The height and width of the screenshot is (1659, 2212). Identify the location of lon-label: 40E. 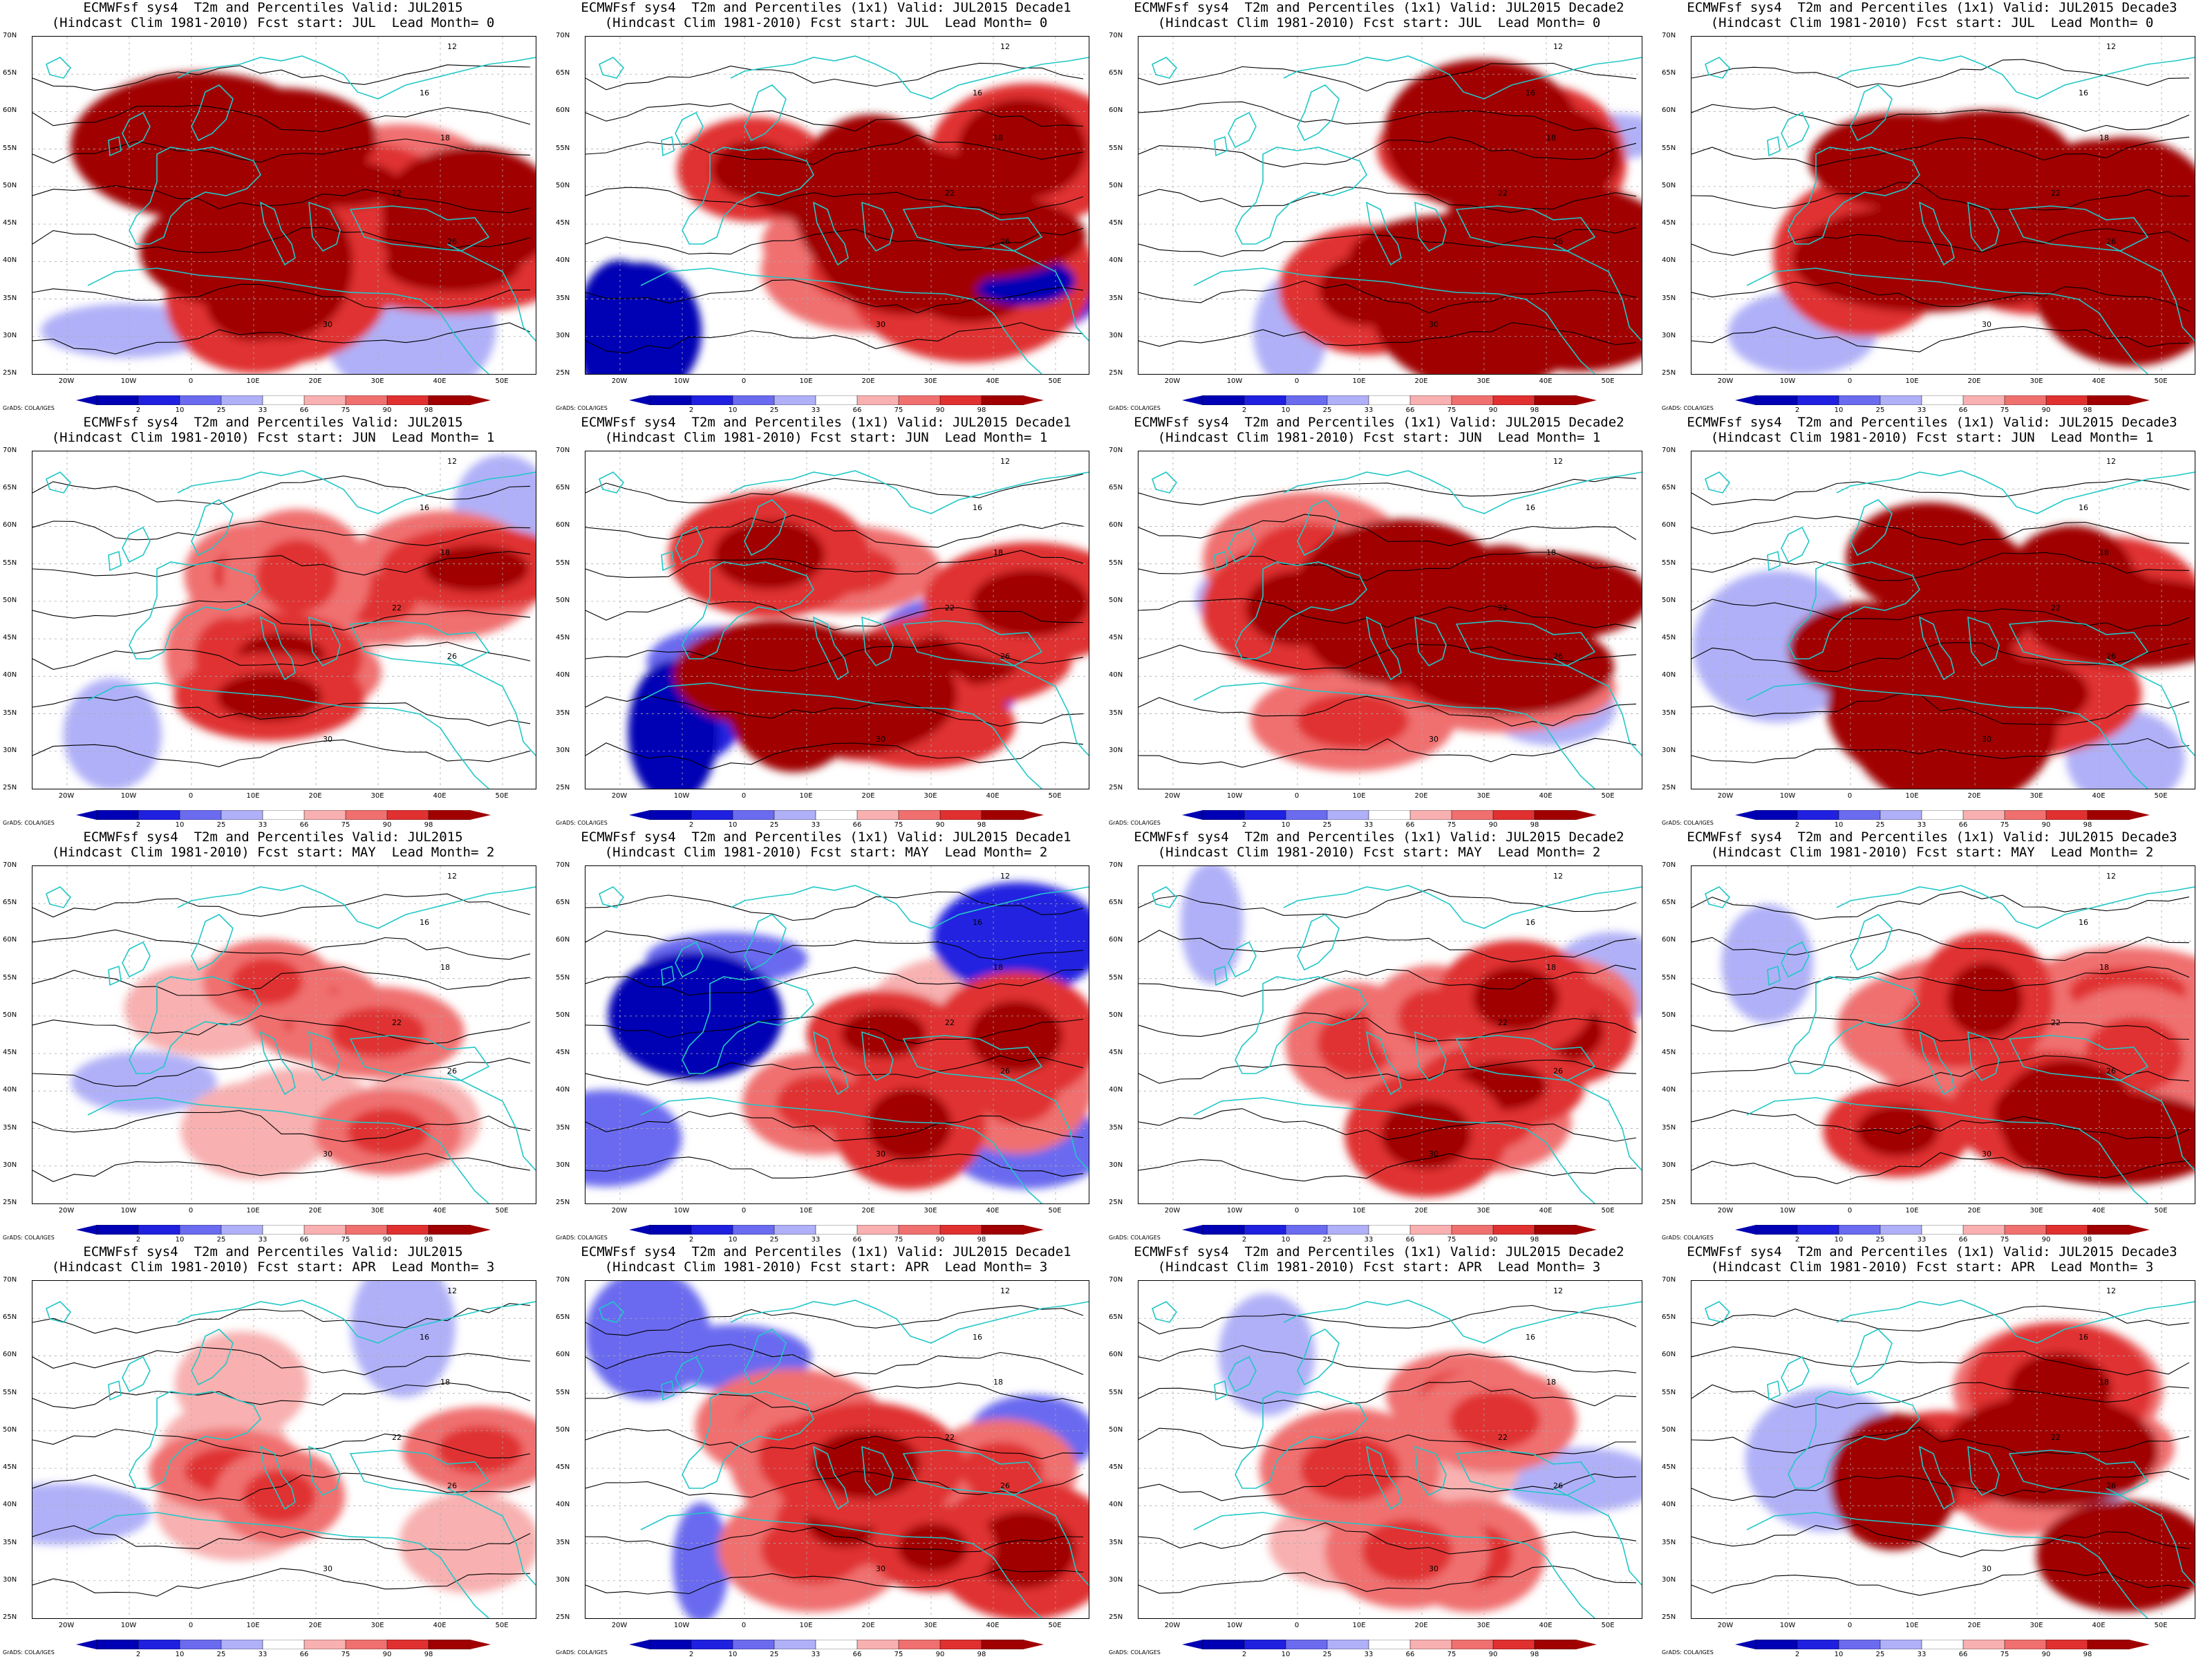
(993, 1211).